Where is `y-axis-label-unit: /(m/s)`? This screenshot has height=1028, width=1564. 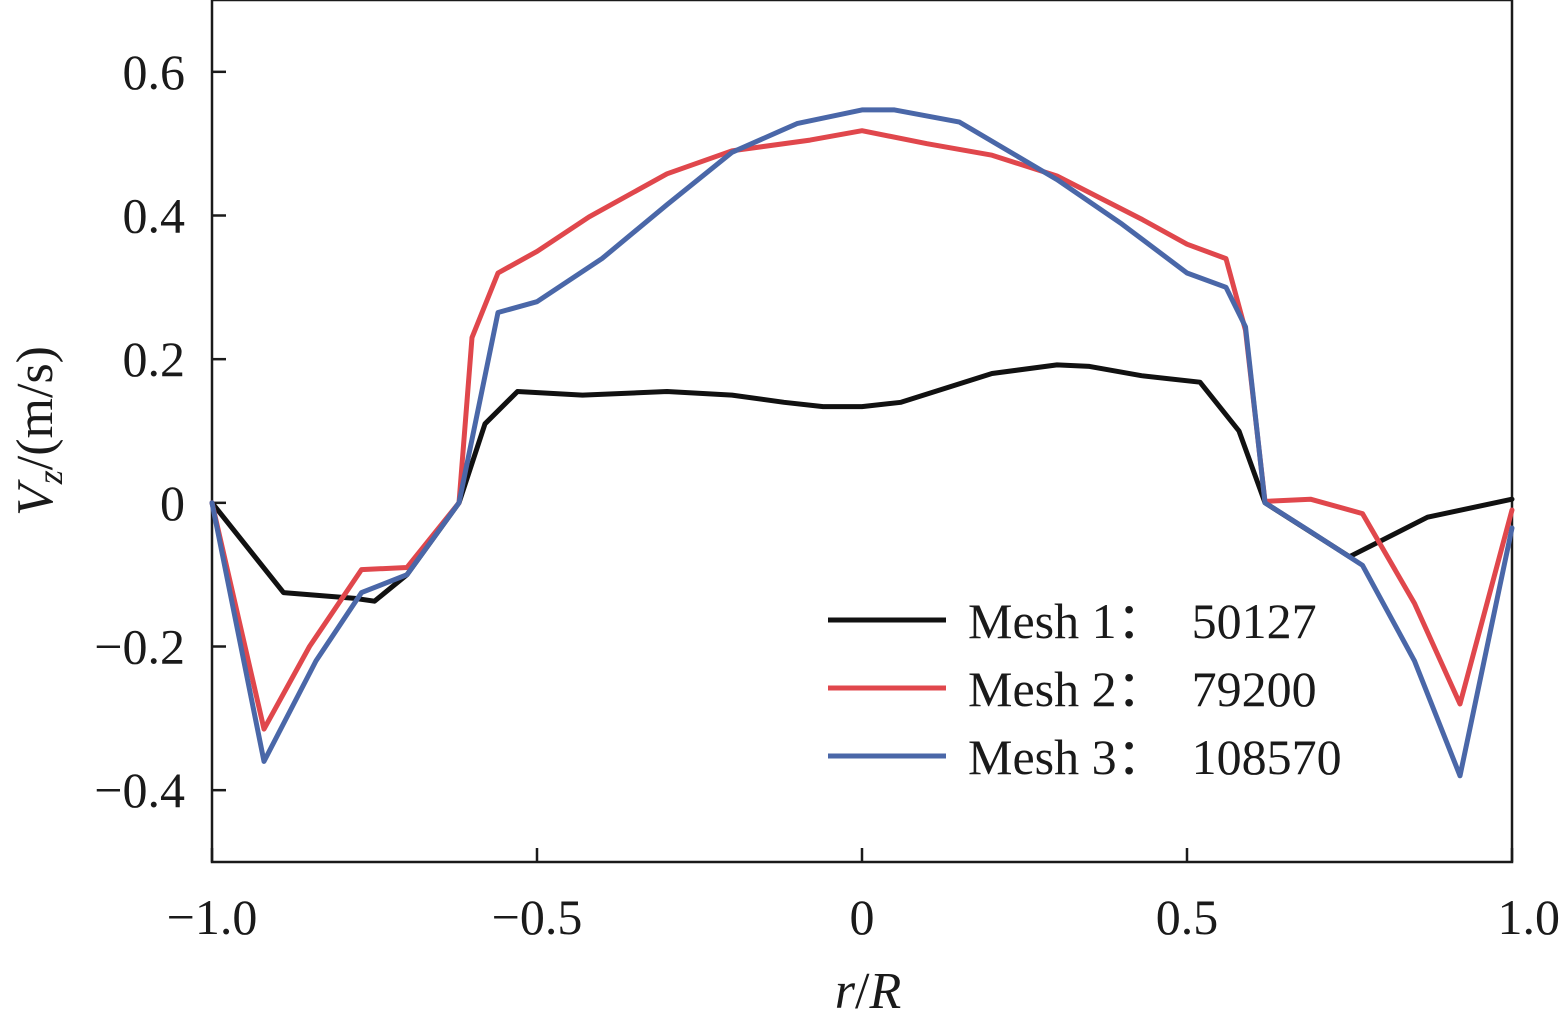
y-axis-label-unit: /(m/s) is located at coordinates (35, 408).